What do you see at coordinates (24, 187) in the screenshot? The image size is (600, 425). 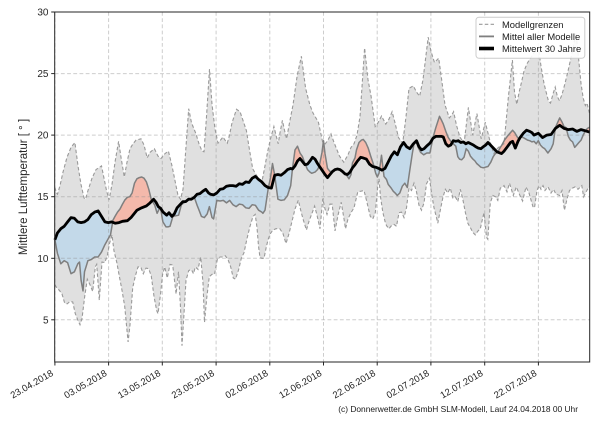 I see `svg-text: Mittlere Lufttemperatur [ ° ]` at bounding box center [24, 187].